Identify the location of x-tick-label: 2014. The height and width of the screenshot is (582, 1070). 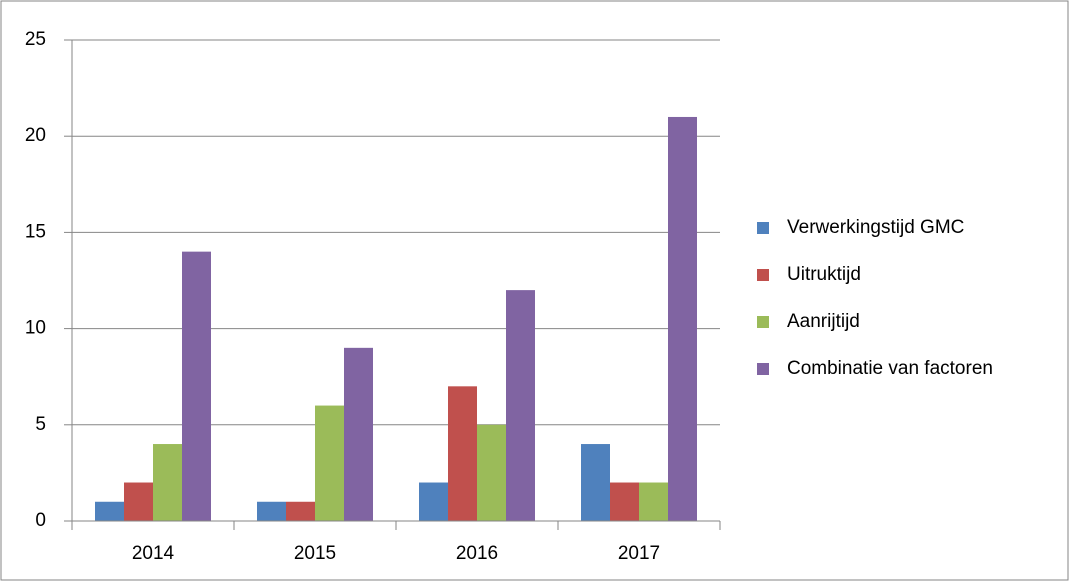
(153, 553).